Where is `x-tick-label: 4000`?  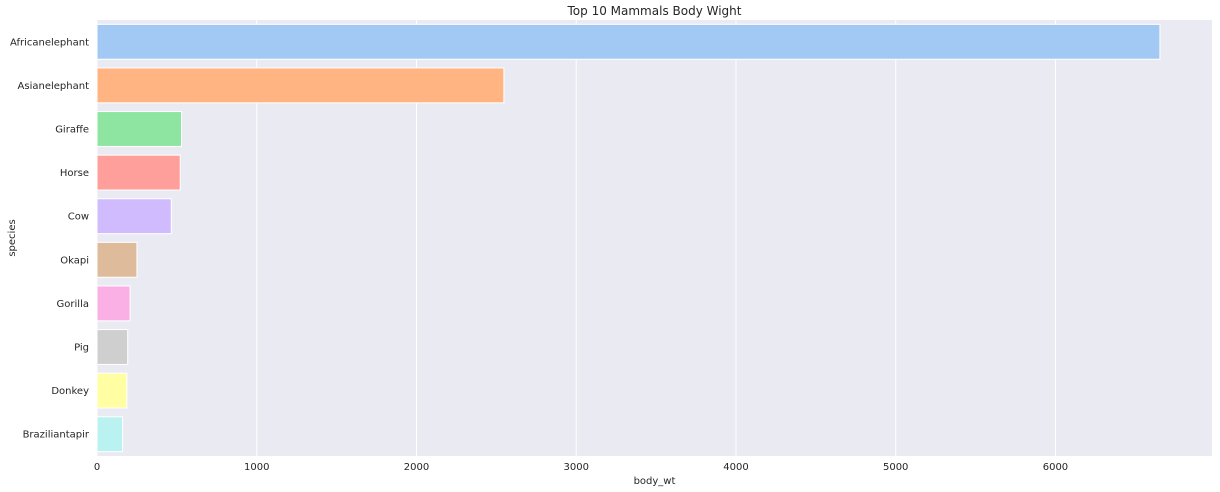 x-tick-label: 4000 is located at coordinates (735, 467).